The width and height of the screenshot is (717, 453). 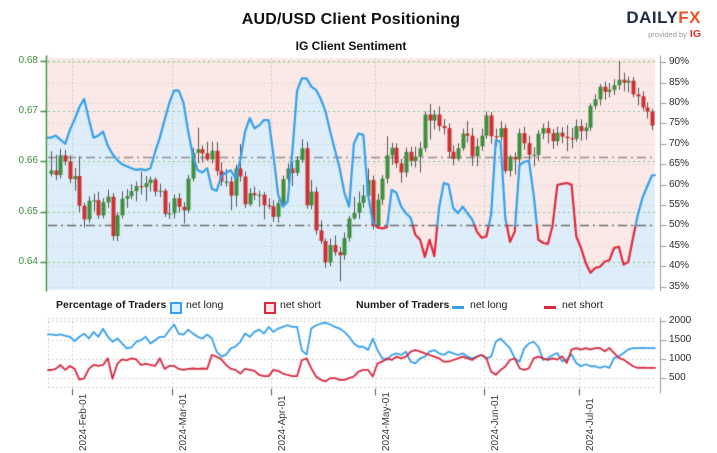 I want to click on count-tick-label: 2000, so click(x=680, y=320).